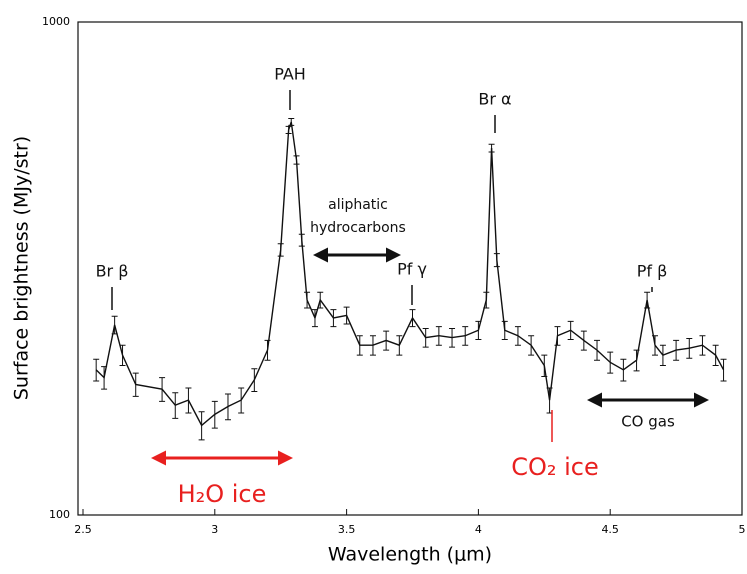  What do you see at coordinates (56, 21) in the screenshot?
I see `y-tick-label: 1000` at bounding box center [56, 21].